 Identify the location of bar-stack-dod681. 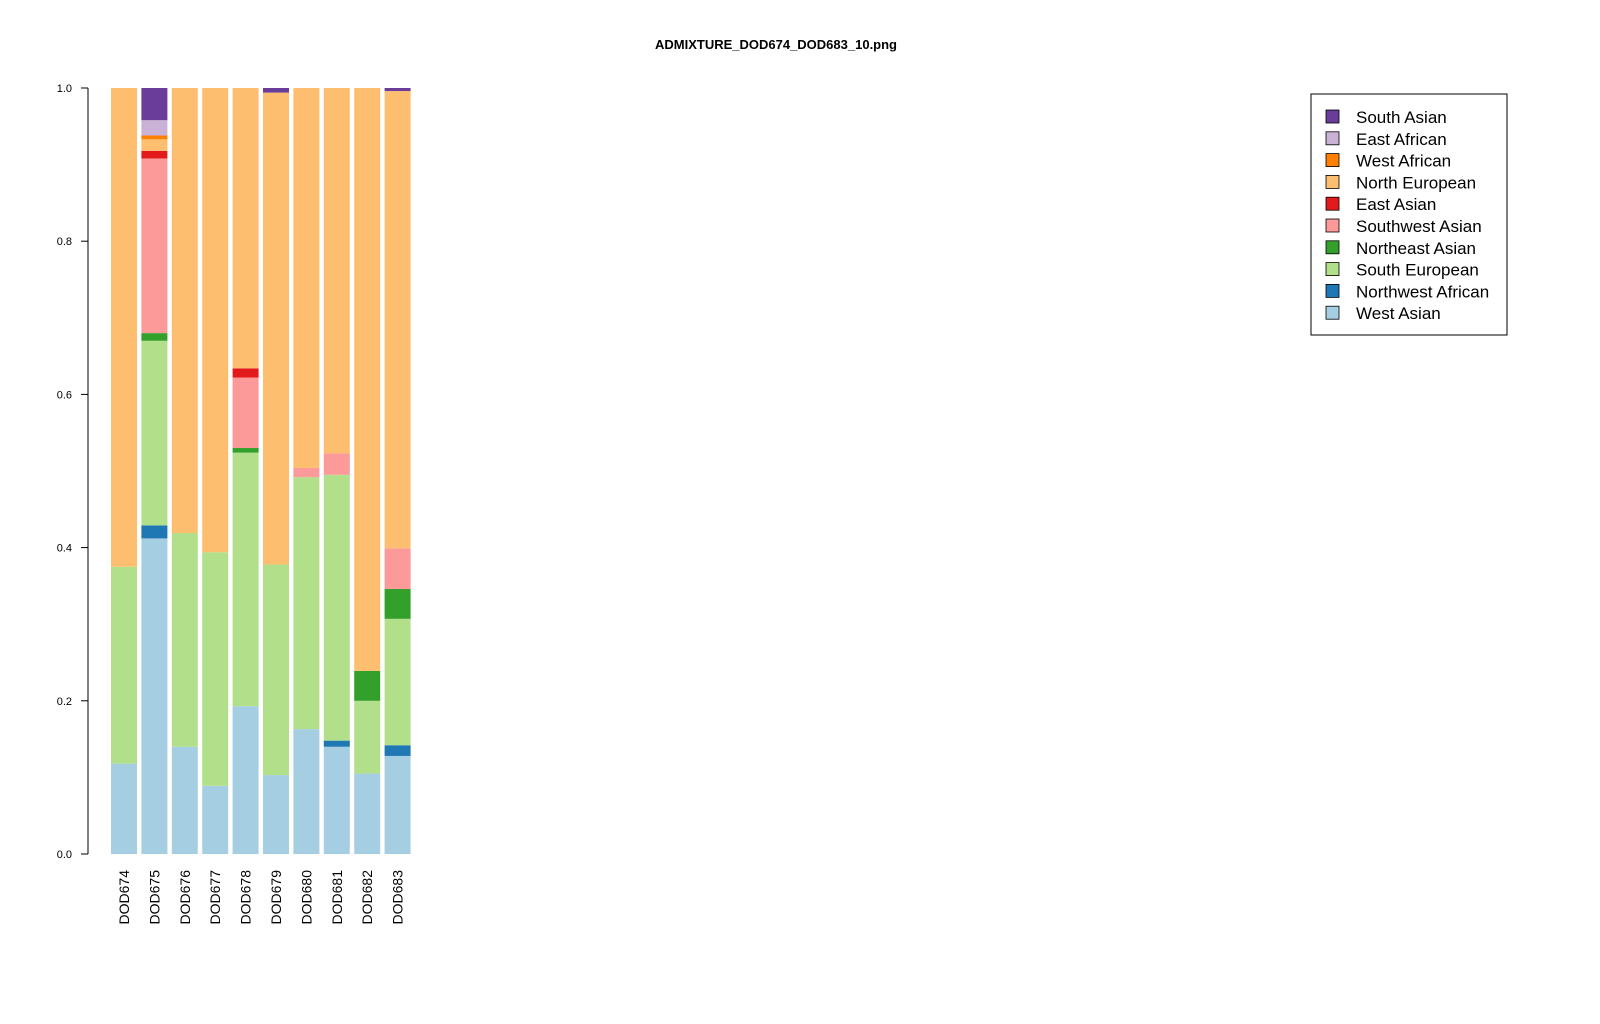
(336, 471).